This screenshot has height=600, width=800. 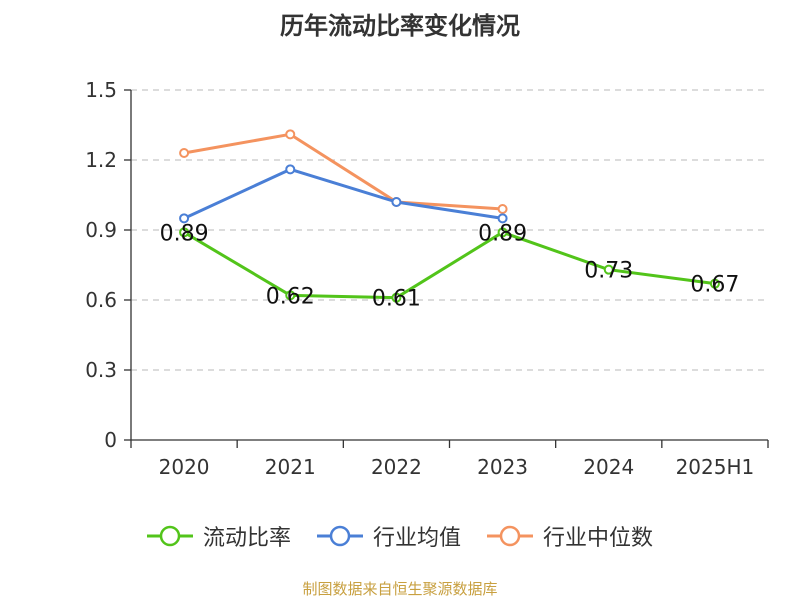 I want to click on data-label: 0.62, so click(x=290, y=296).